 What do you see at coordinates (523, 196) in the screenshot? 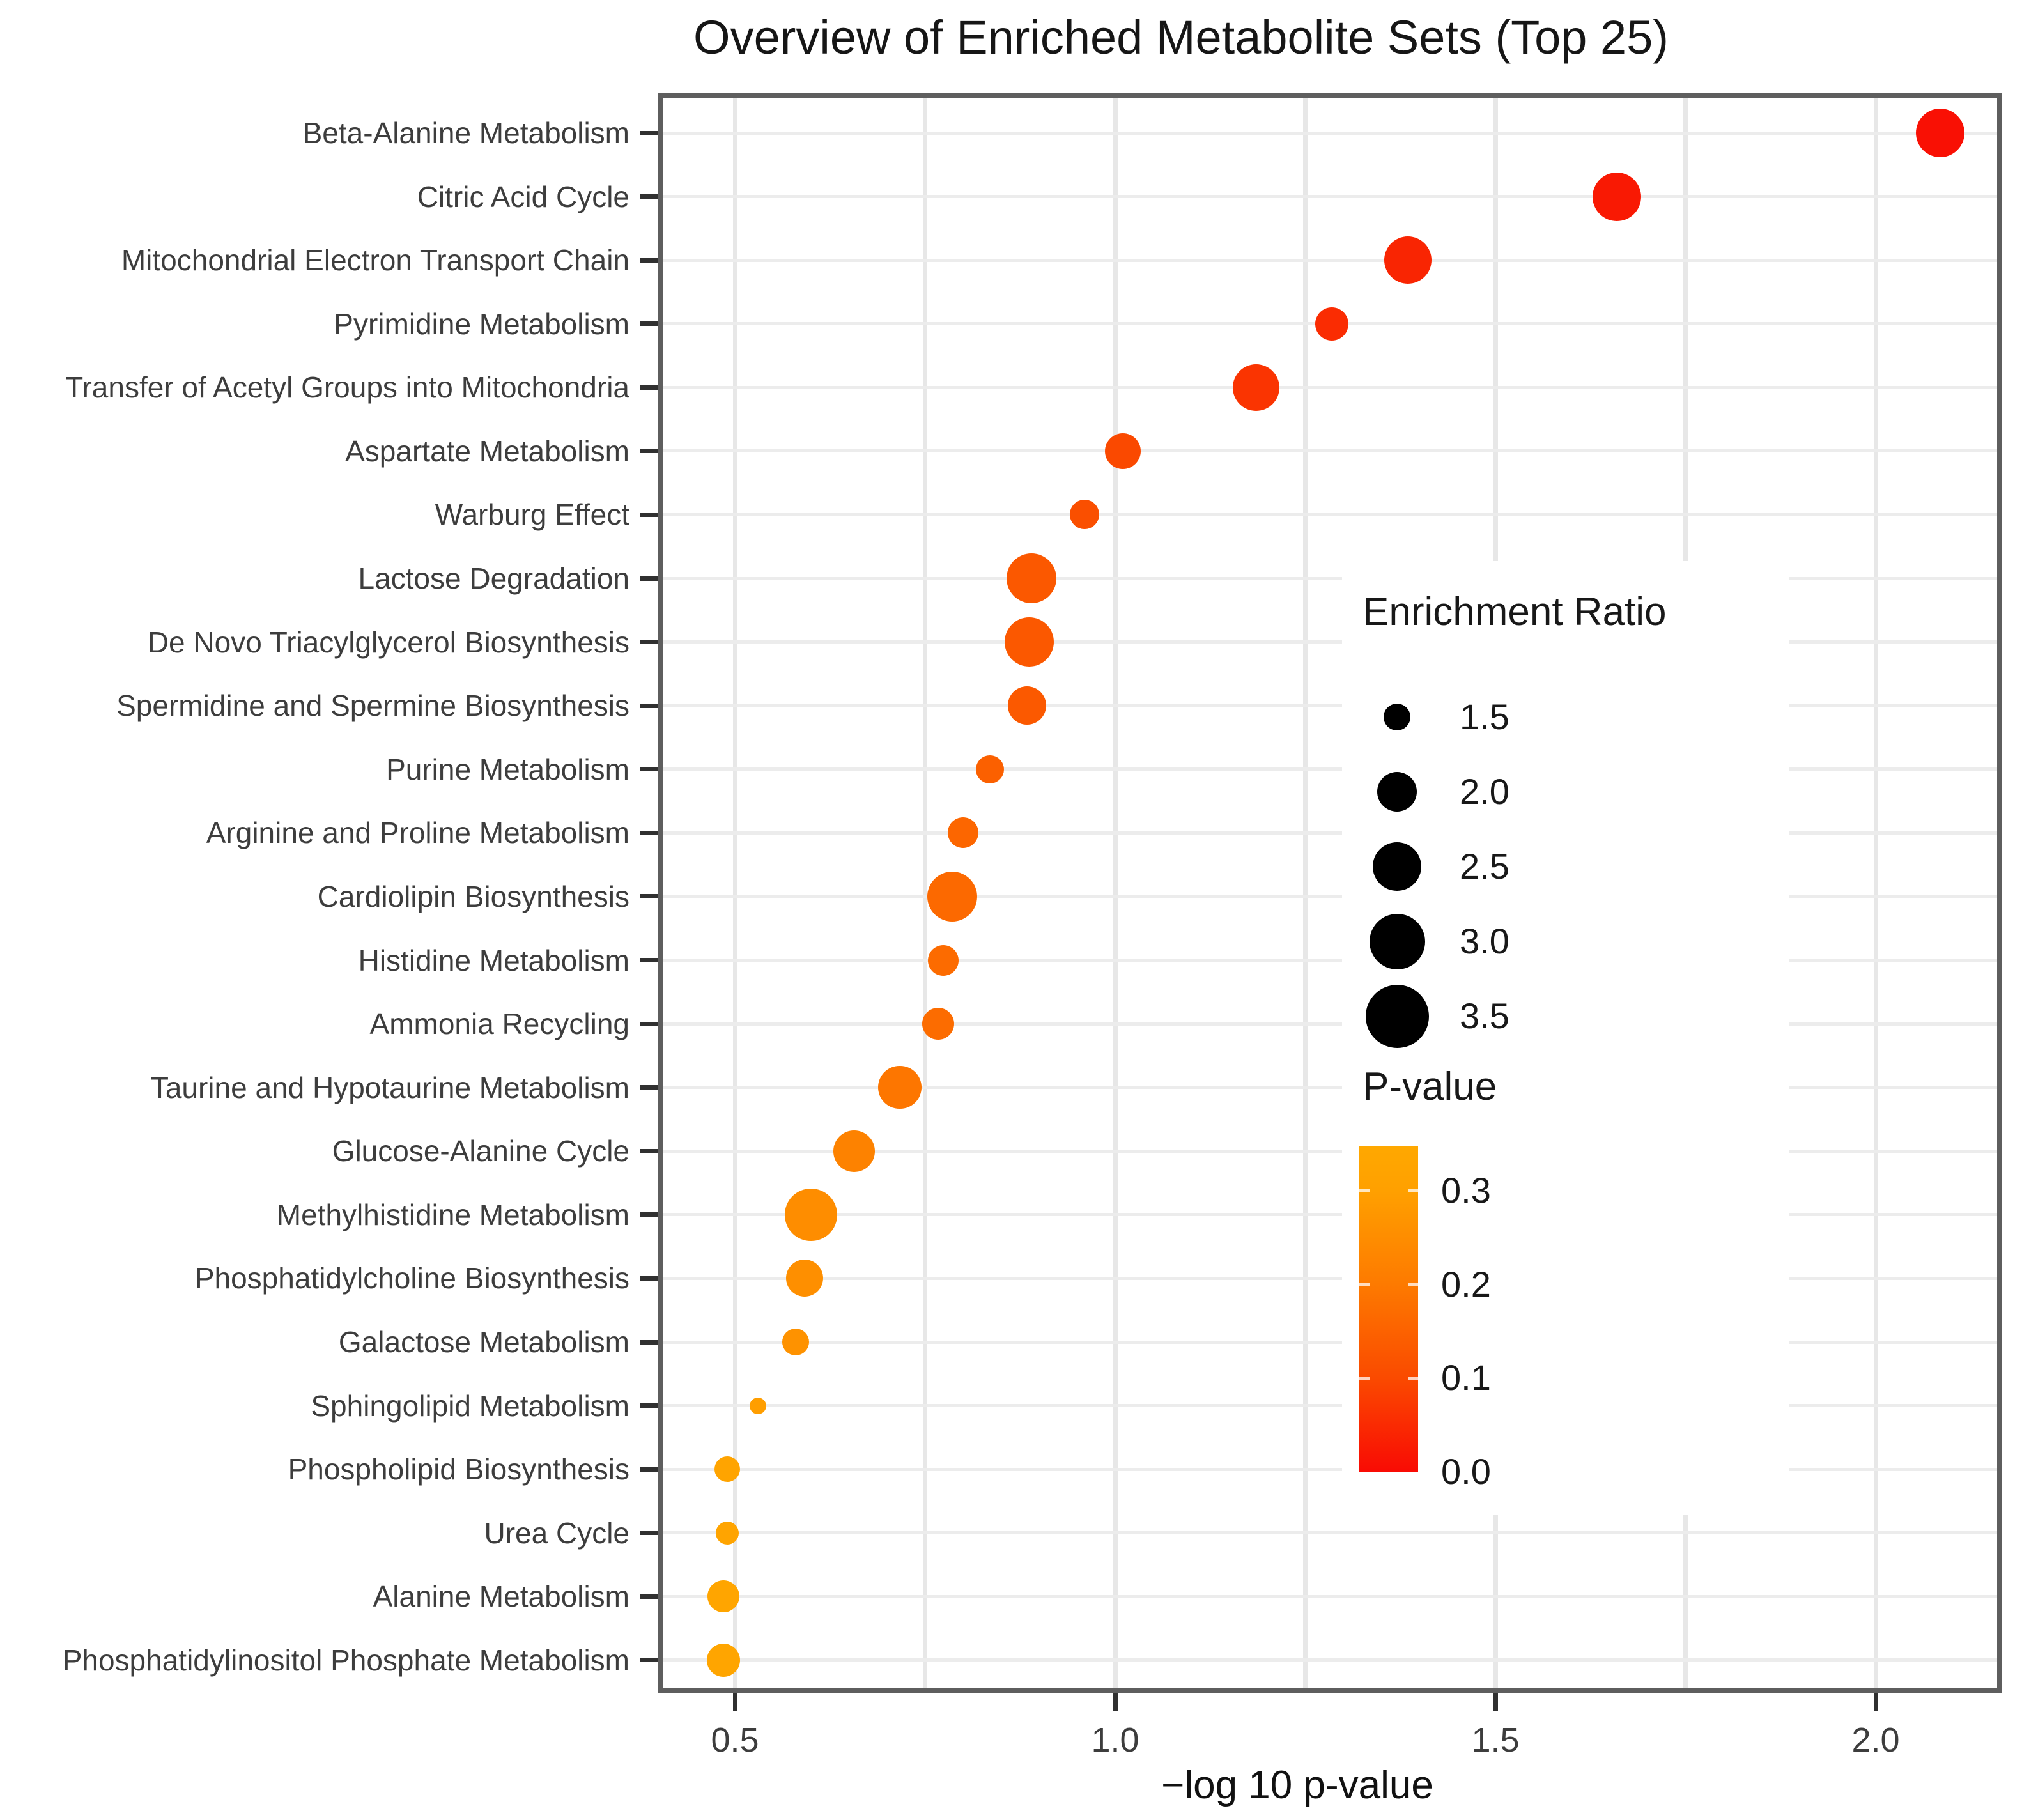
I see `y-axis-label: Citric Acid Cycle` at bounding box center [523, 196].